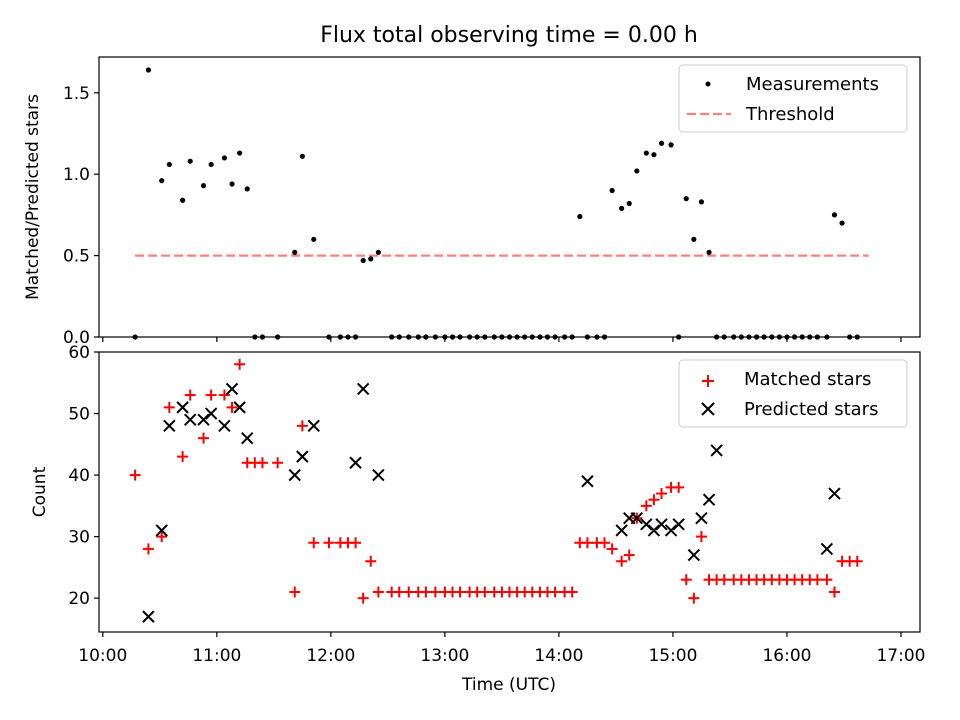 The height and width of the screenshot is (720, 960). What do you see at coordinates (444, 656) in the screenshot?
I see `bottom-x-tick-label: 13:00` at bounding box center [444, 656].